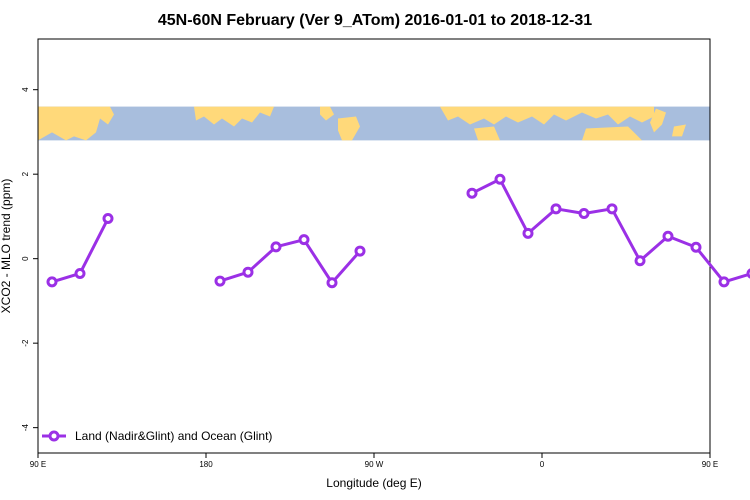 Image resolution: width=750 pixels, height=500 pixels. What do you see at coordinates (542, 464) in the screenshot?
I see `x-tick-label: 0` at bounding box center [542, 464].